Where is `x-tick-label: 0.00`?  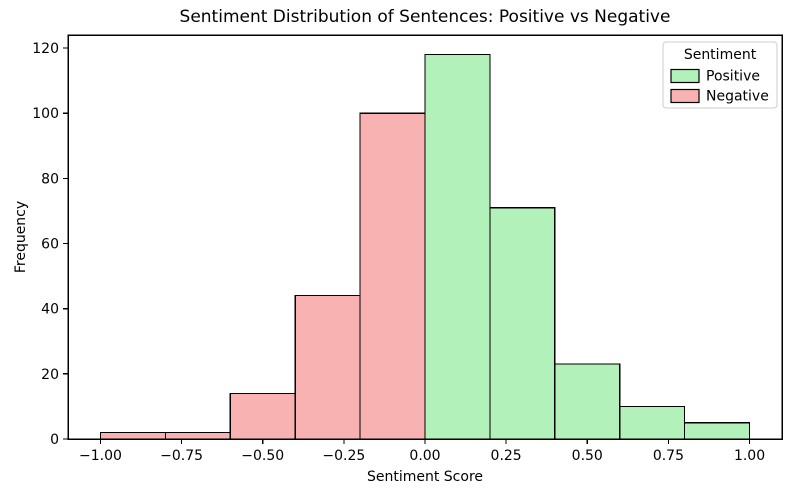
x-tick-label: 0.00 is located at coordinates (424, 456).